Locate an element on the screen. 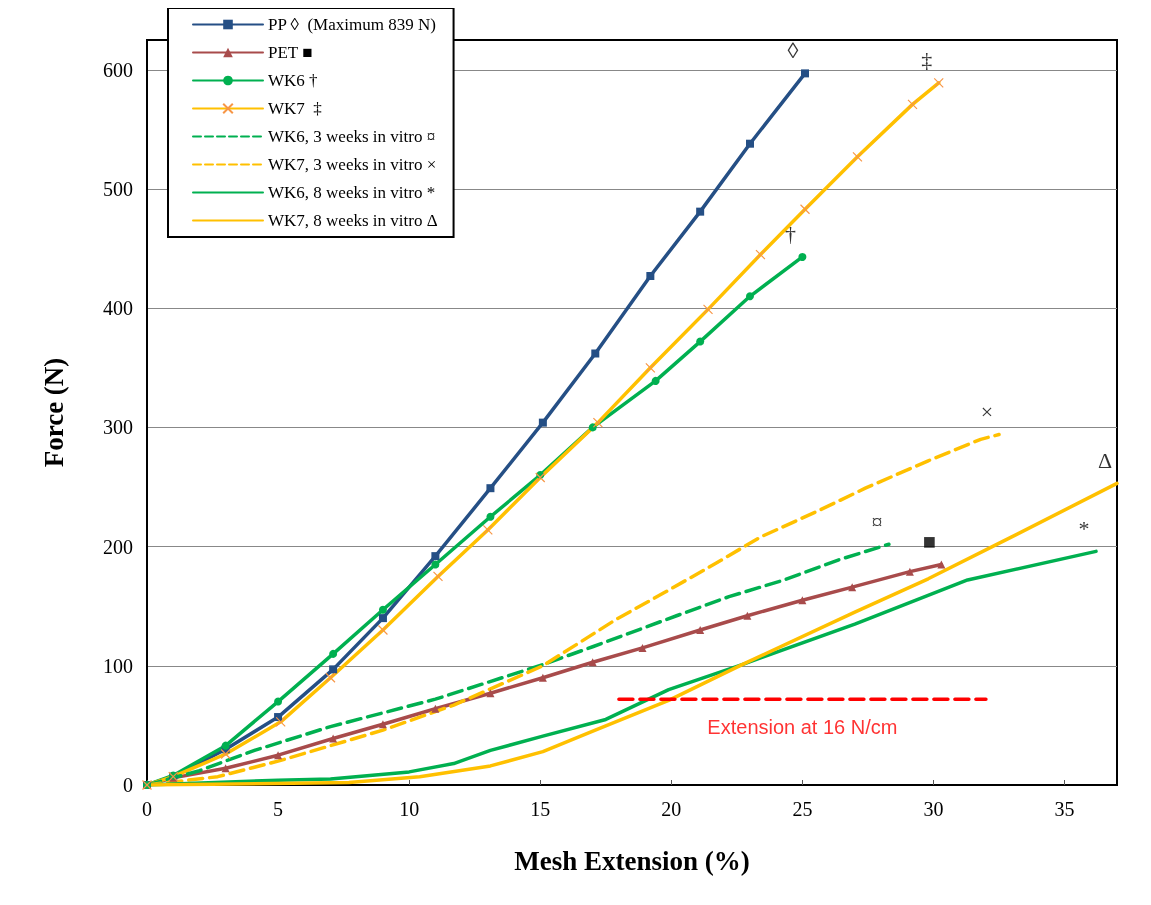 Image resolution: width=1151 pixels, height=905 pixels. annotation: † is located at coordinates (790, 234).